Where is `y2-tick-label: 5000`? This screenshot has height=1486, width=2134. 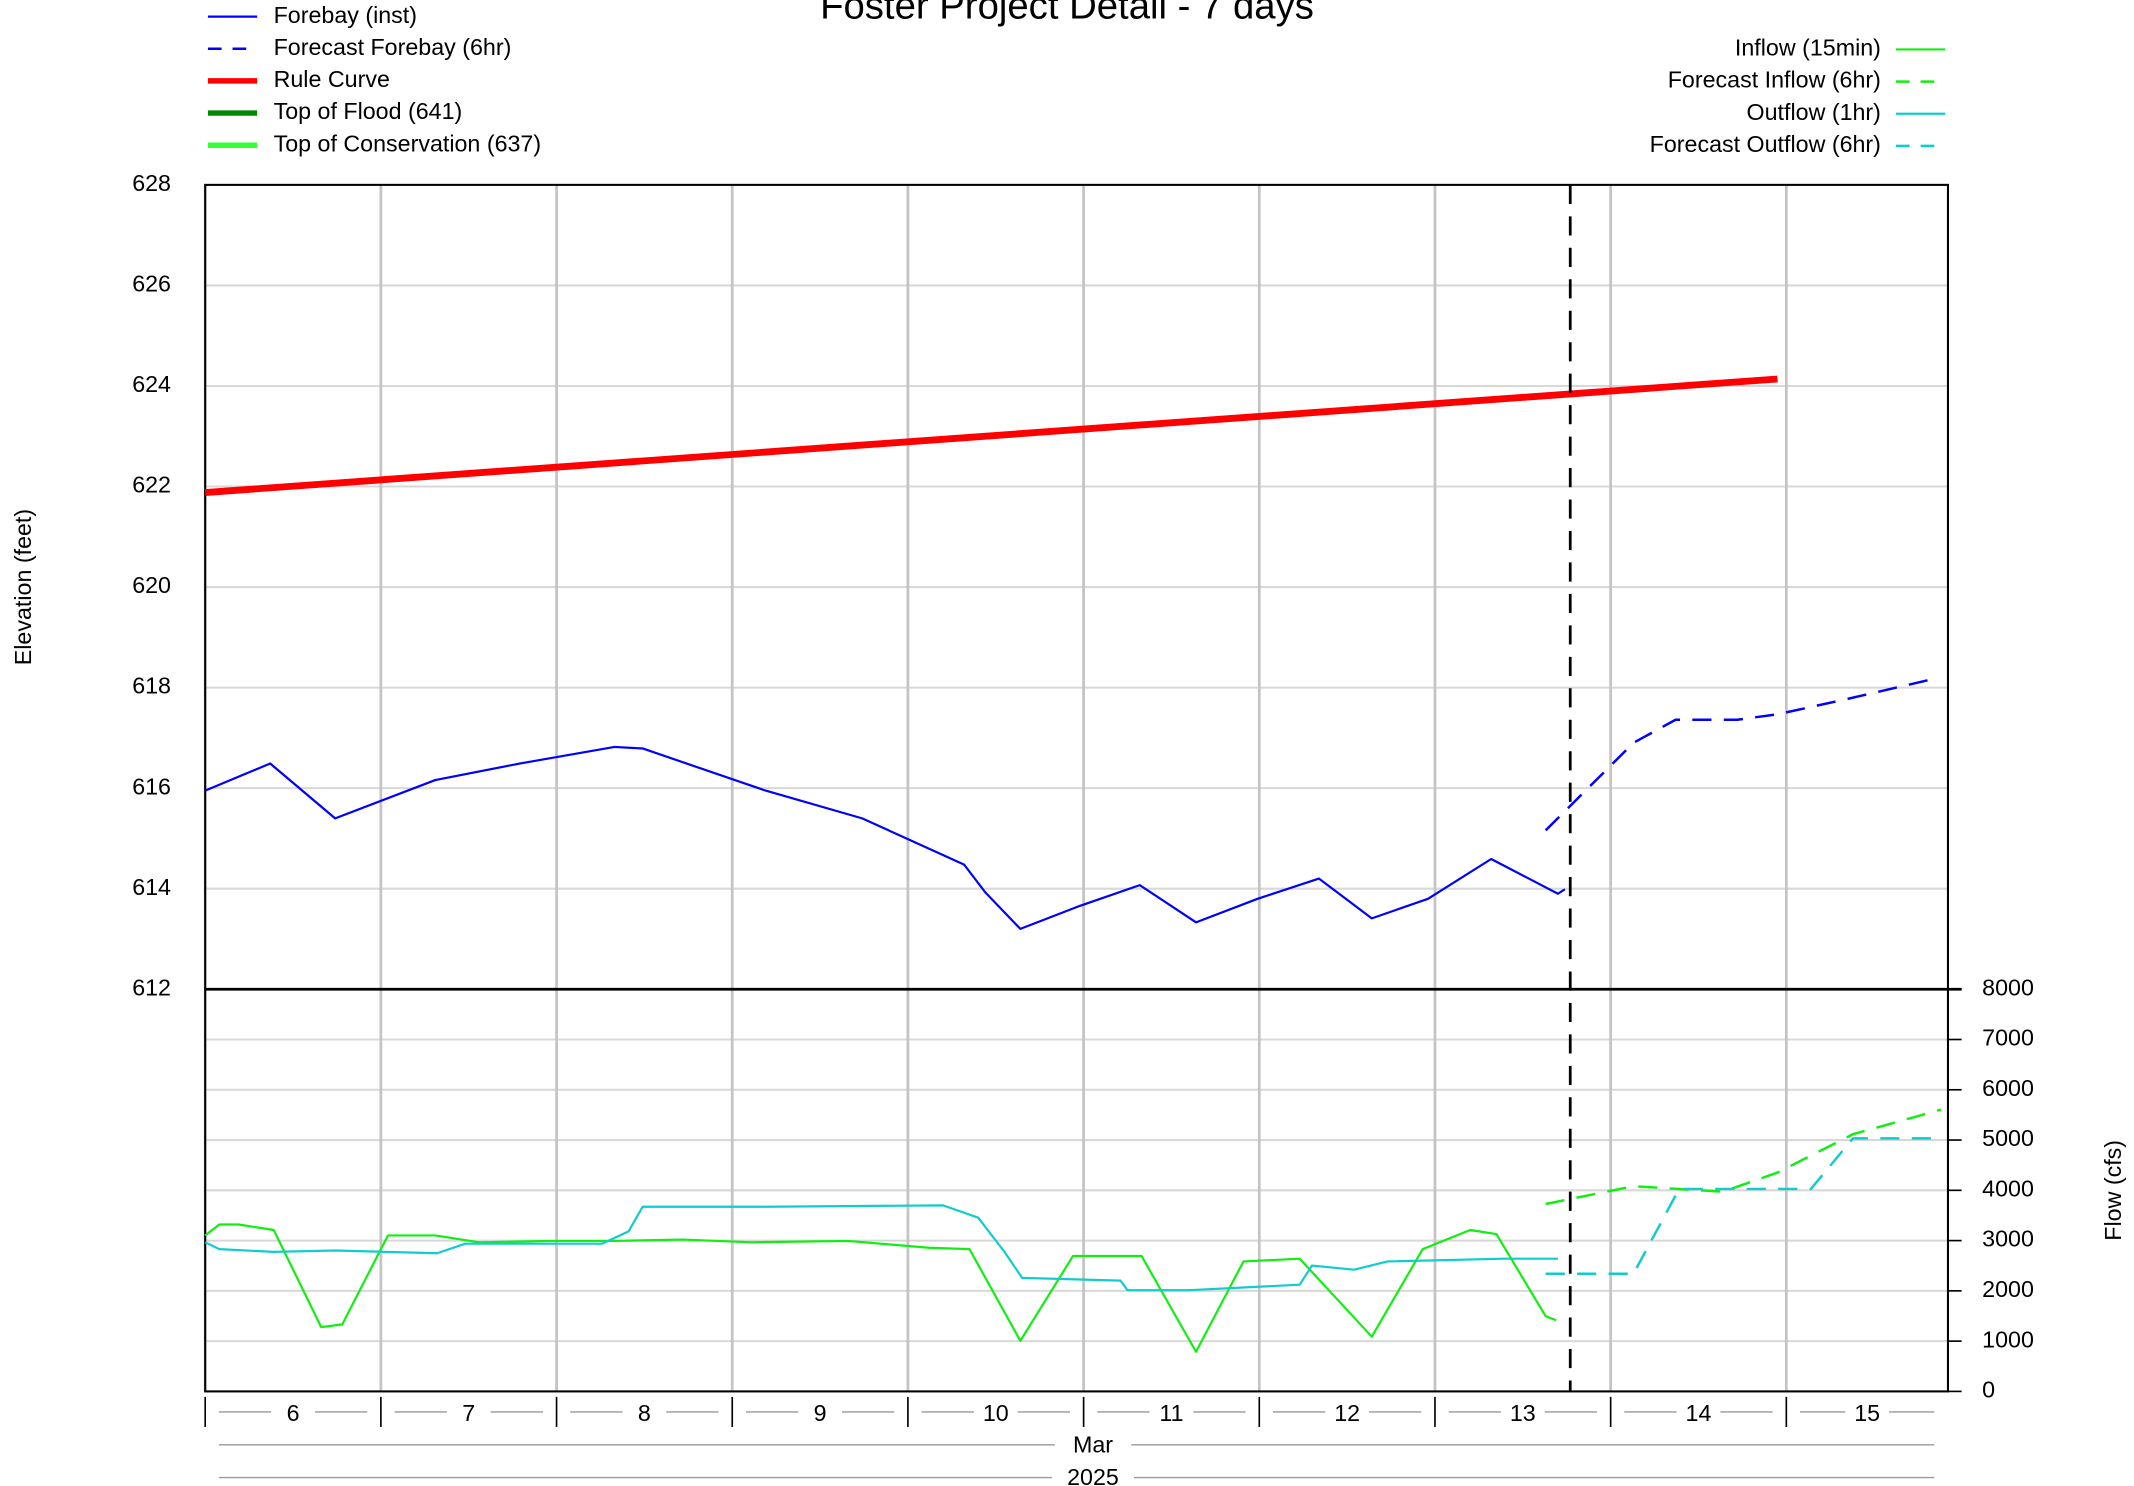 y2-tick-label: 5000 is located at coordinates (2008, 1138).